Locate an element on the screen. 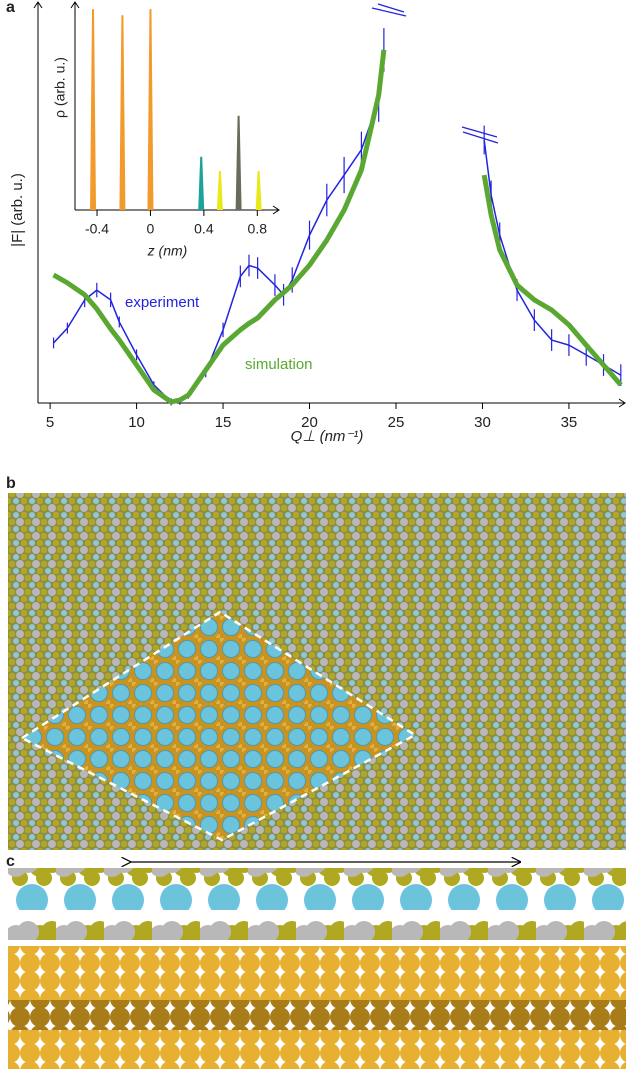 Image resolution: width=626 pixels, height=1069 pixels. x-tick-label: 15 is located at coordinates (223, 422).